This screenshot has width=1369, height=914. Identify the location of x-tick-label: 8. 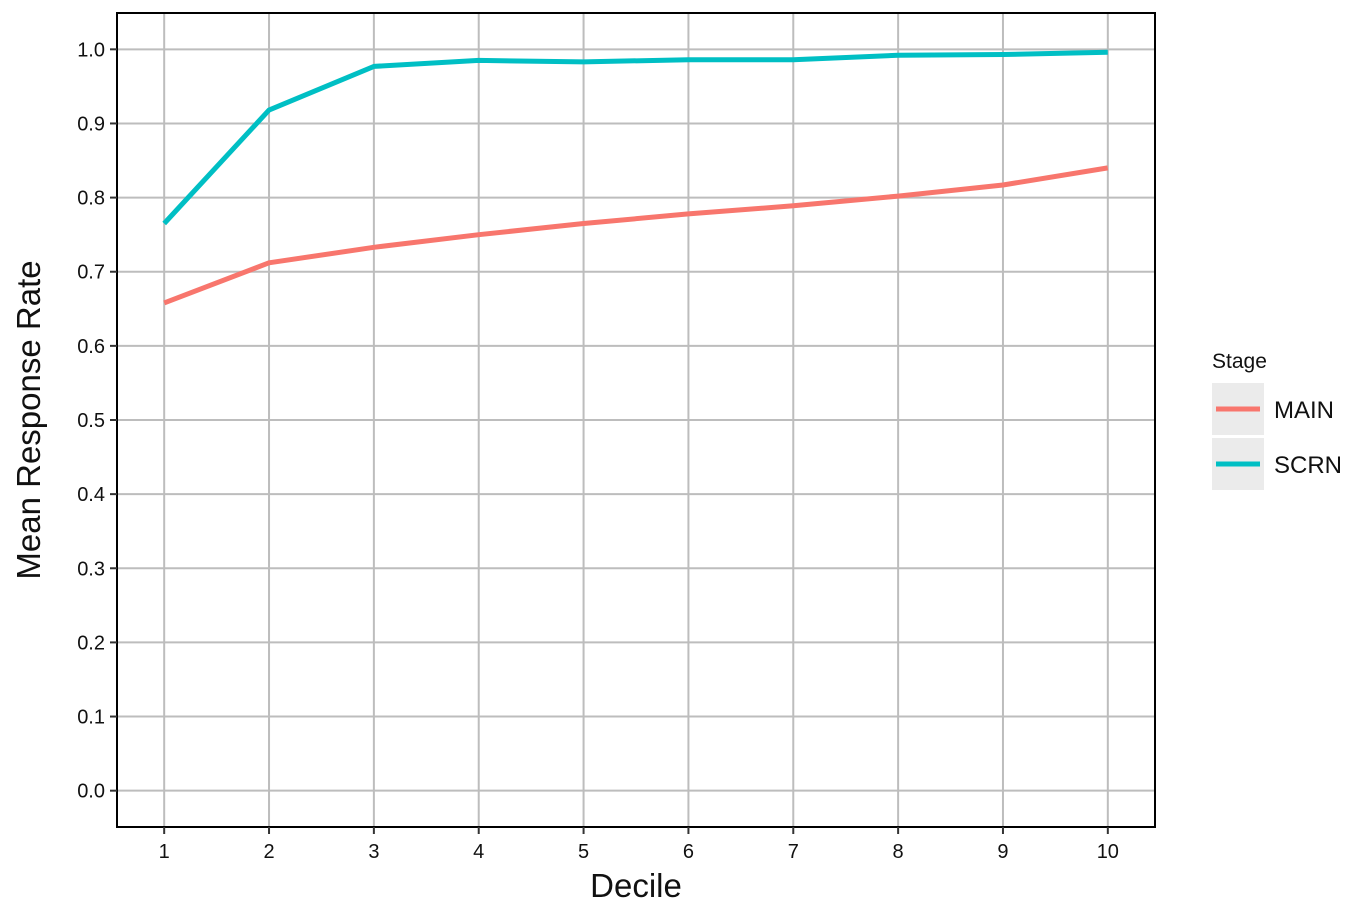
(898, 852).